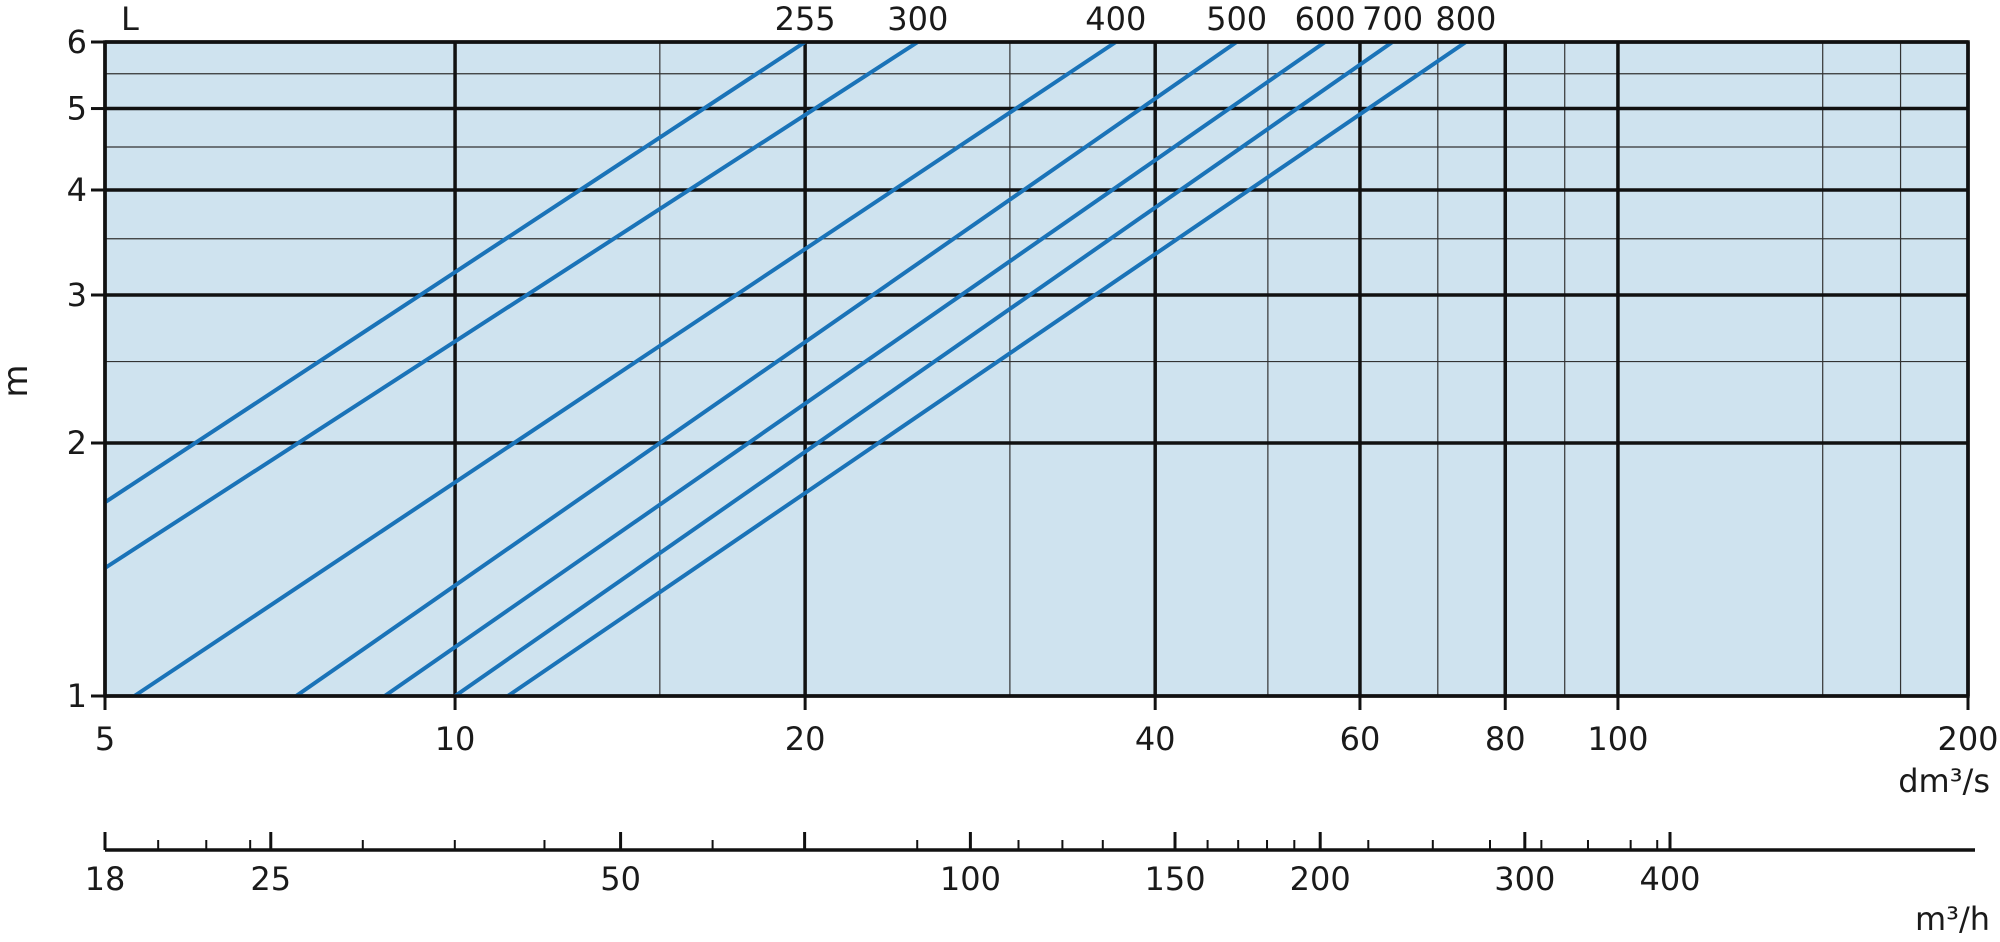 The image size is (2000, 942). Describe the element at coordinates (77, 42) in the screenshot. I see `y-tick-label: 6` at that location.